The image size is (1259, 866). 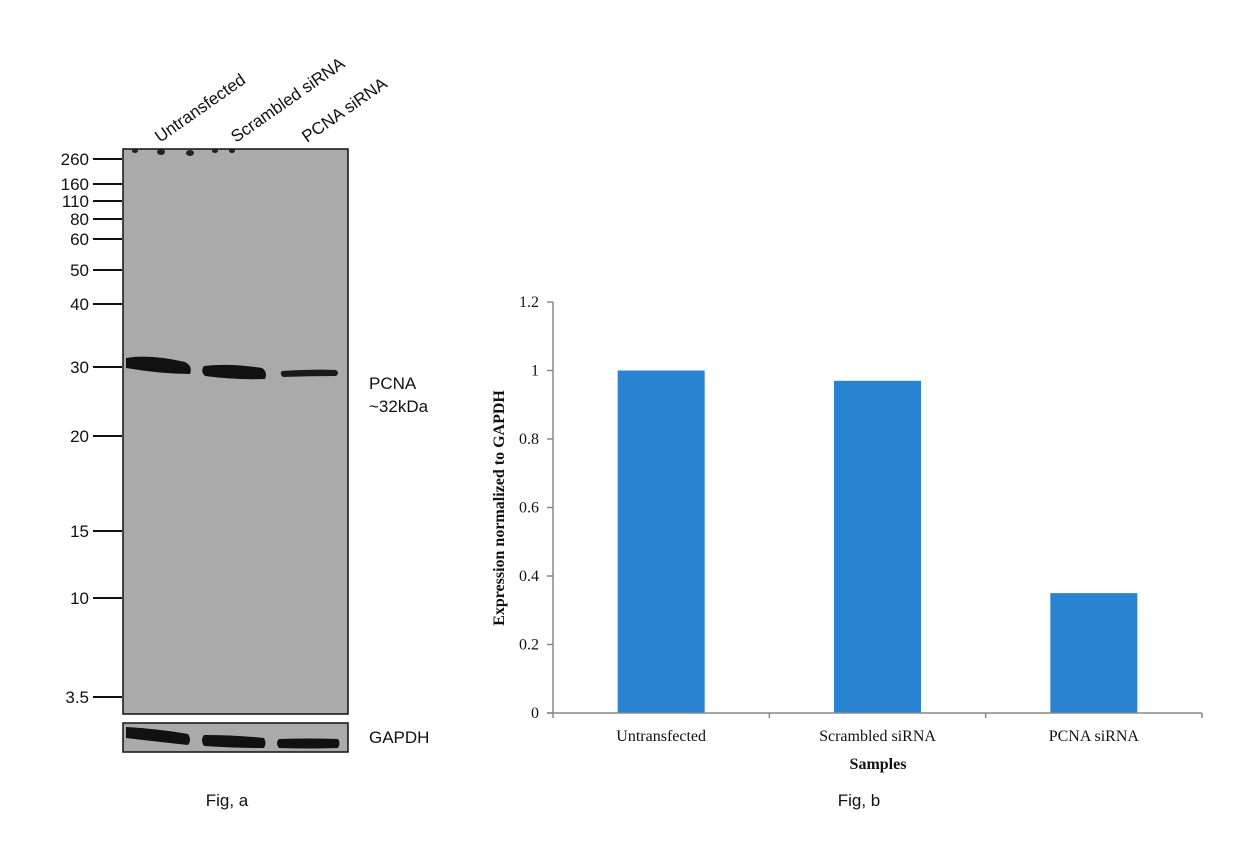 What do you see at coordinates (75, 184) in the screenshot?
I see `marker-label: 160` at bounding box center [75, 184].